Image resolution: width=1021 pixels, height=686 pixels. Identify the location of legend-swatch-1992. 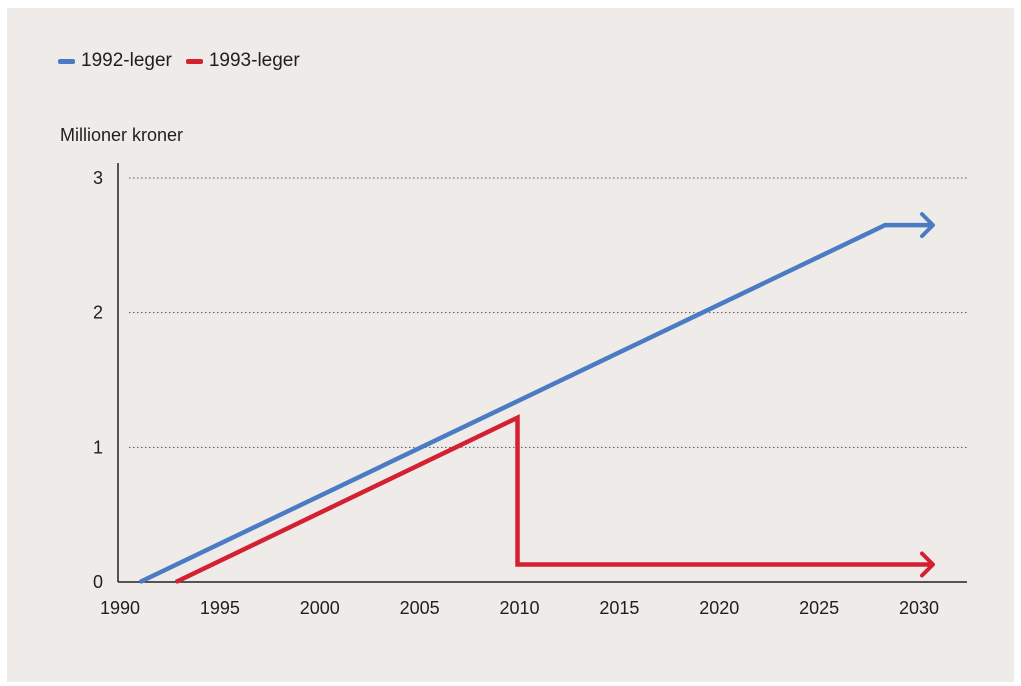
(66, 61).